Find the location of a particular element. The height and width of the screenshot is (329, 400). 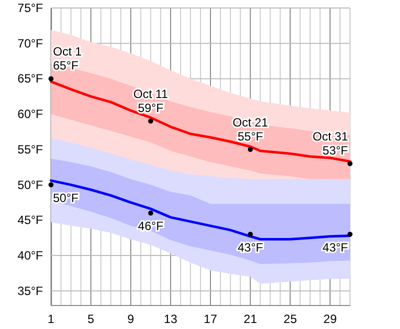

annotation: Oct 21 55°F is located at coordinates (250, 129).